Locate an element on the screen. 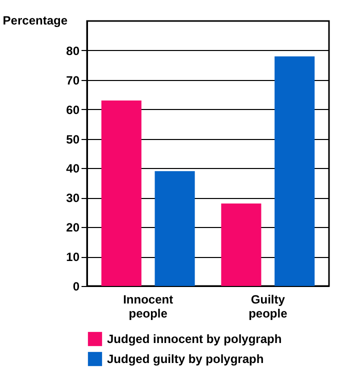 The width and height of the screenshot is (338, 371). y-axis-title: Percentage is located at coordinates (35, 21).